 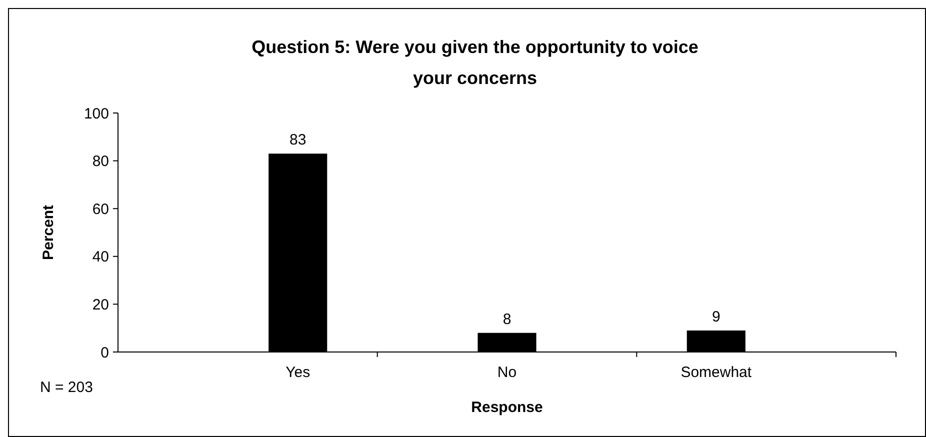 I want to click on y-tick-label: 20, so click(x=100, y=305).